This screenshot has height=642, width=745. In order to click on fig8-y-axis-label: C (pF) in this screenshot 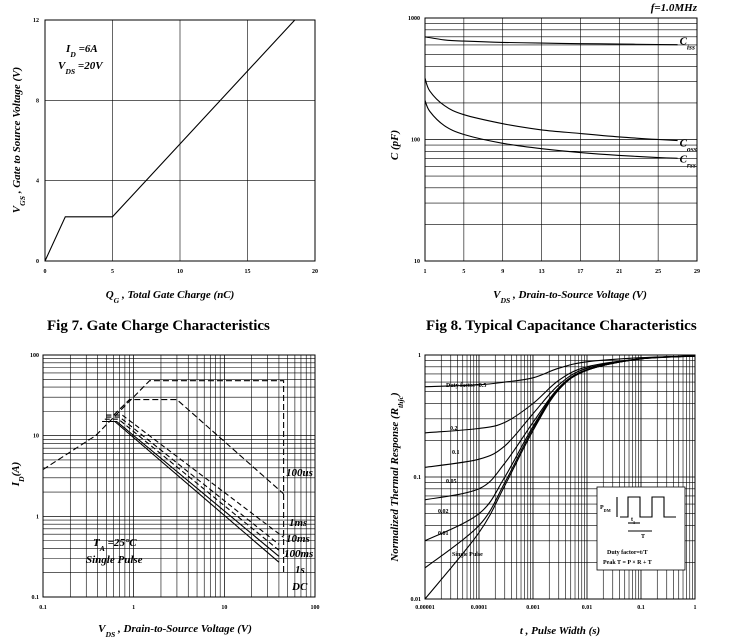, I will do `click(395, 145)`.